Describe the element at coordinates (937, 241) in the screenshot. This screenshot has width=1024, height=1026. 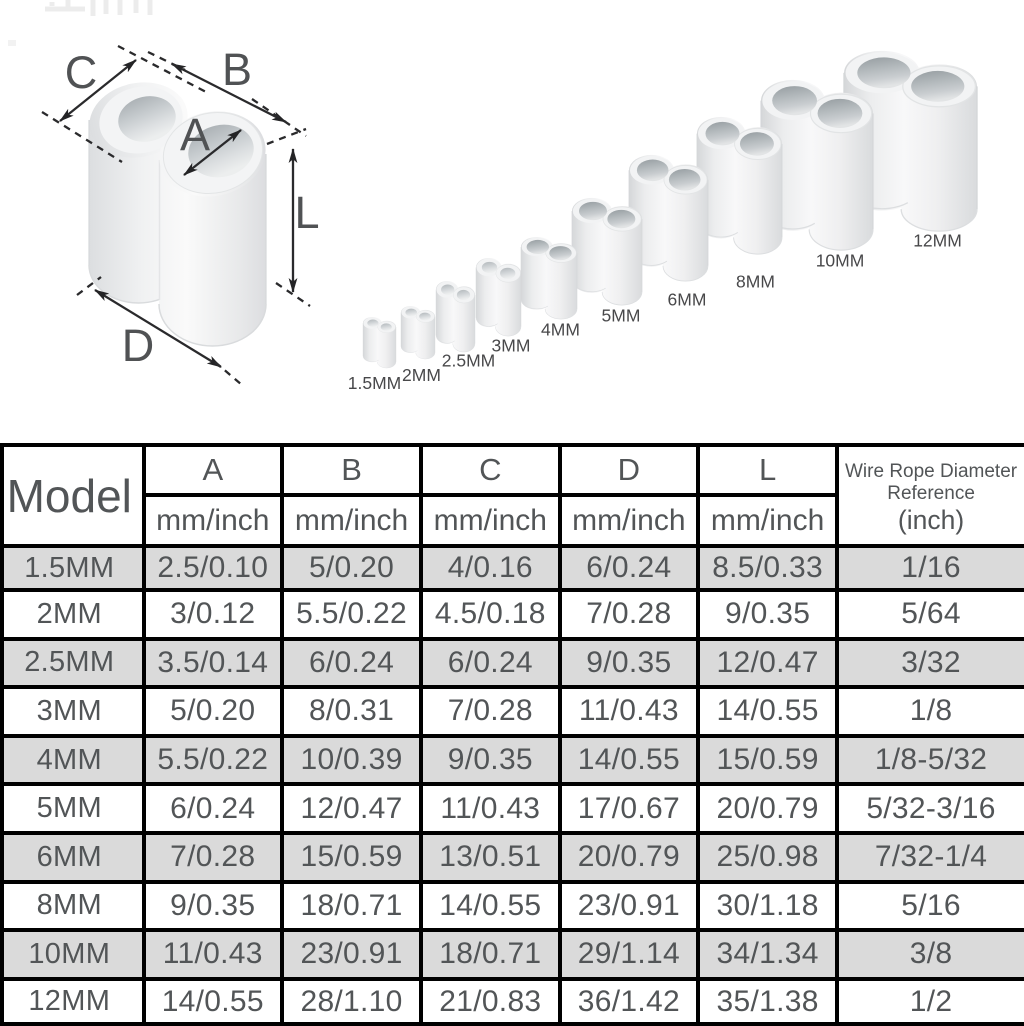
I see `svg-text: 12MM` at that location.